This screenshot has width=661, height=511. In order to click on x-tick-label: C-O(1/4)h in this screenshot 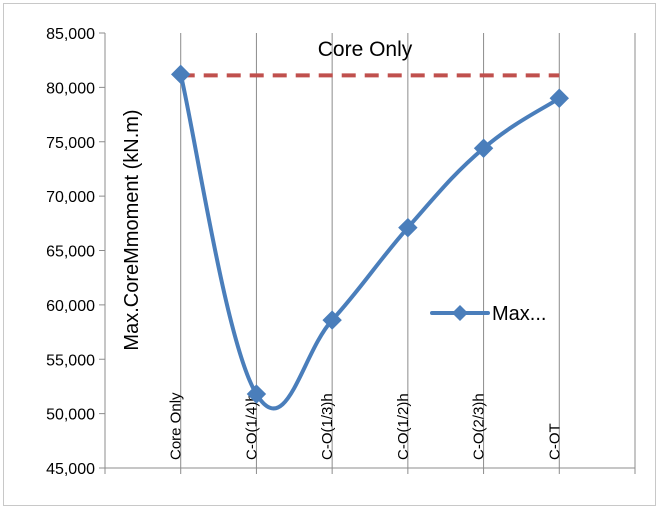, I will do `click(251, 426)`.